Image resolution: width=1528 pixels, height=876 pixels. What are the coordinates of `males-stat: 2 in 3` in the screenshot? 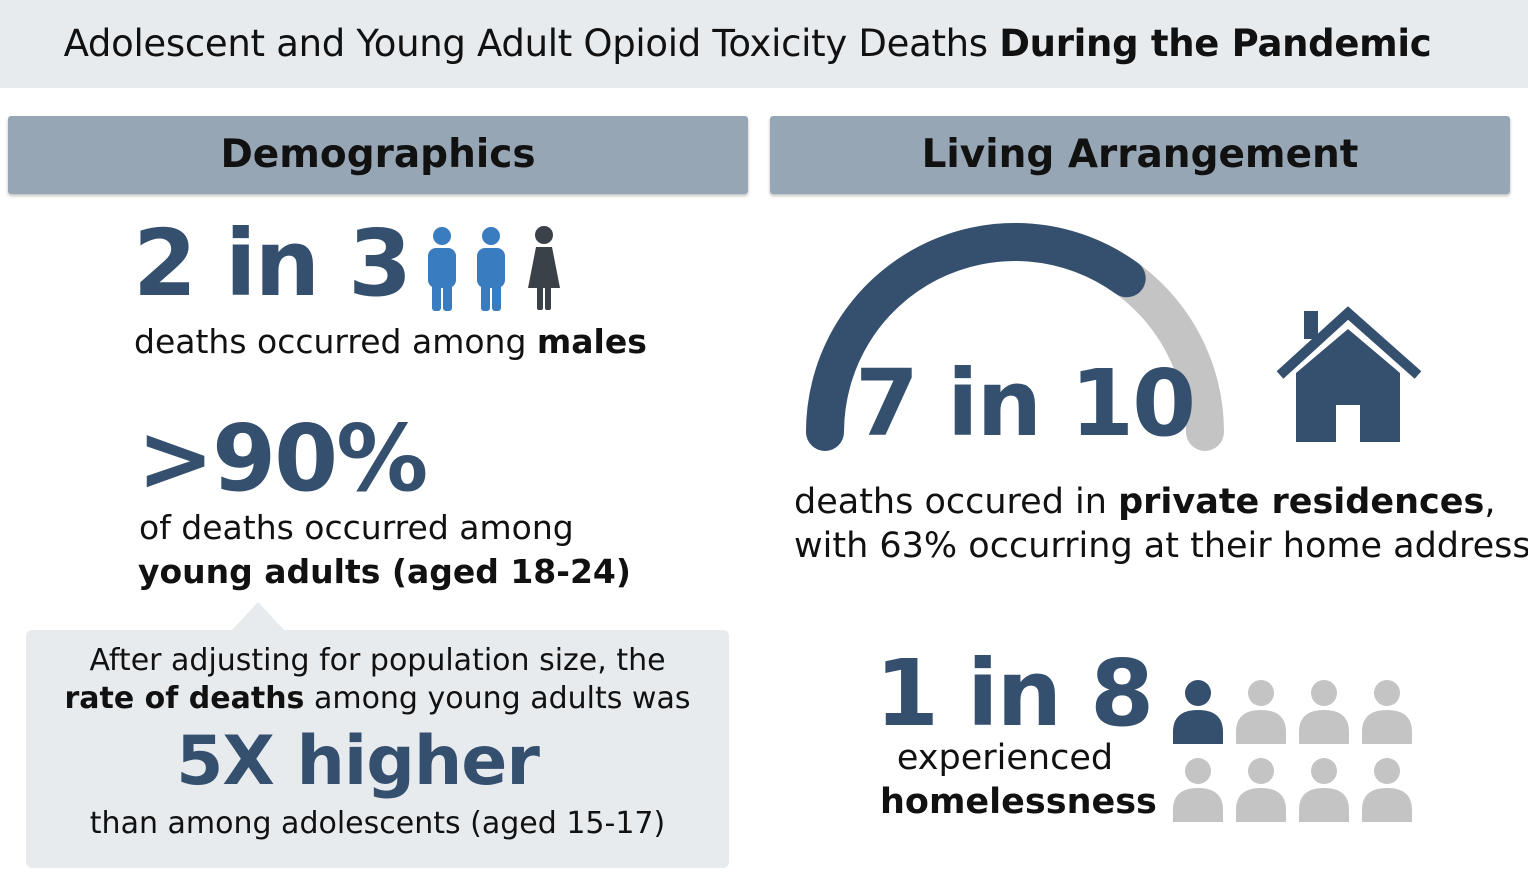 It's located at (272, 263).